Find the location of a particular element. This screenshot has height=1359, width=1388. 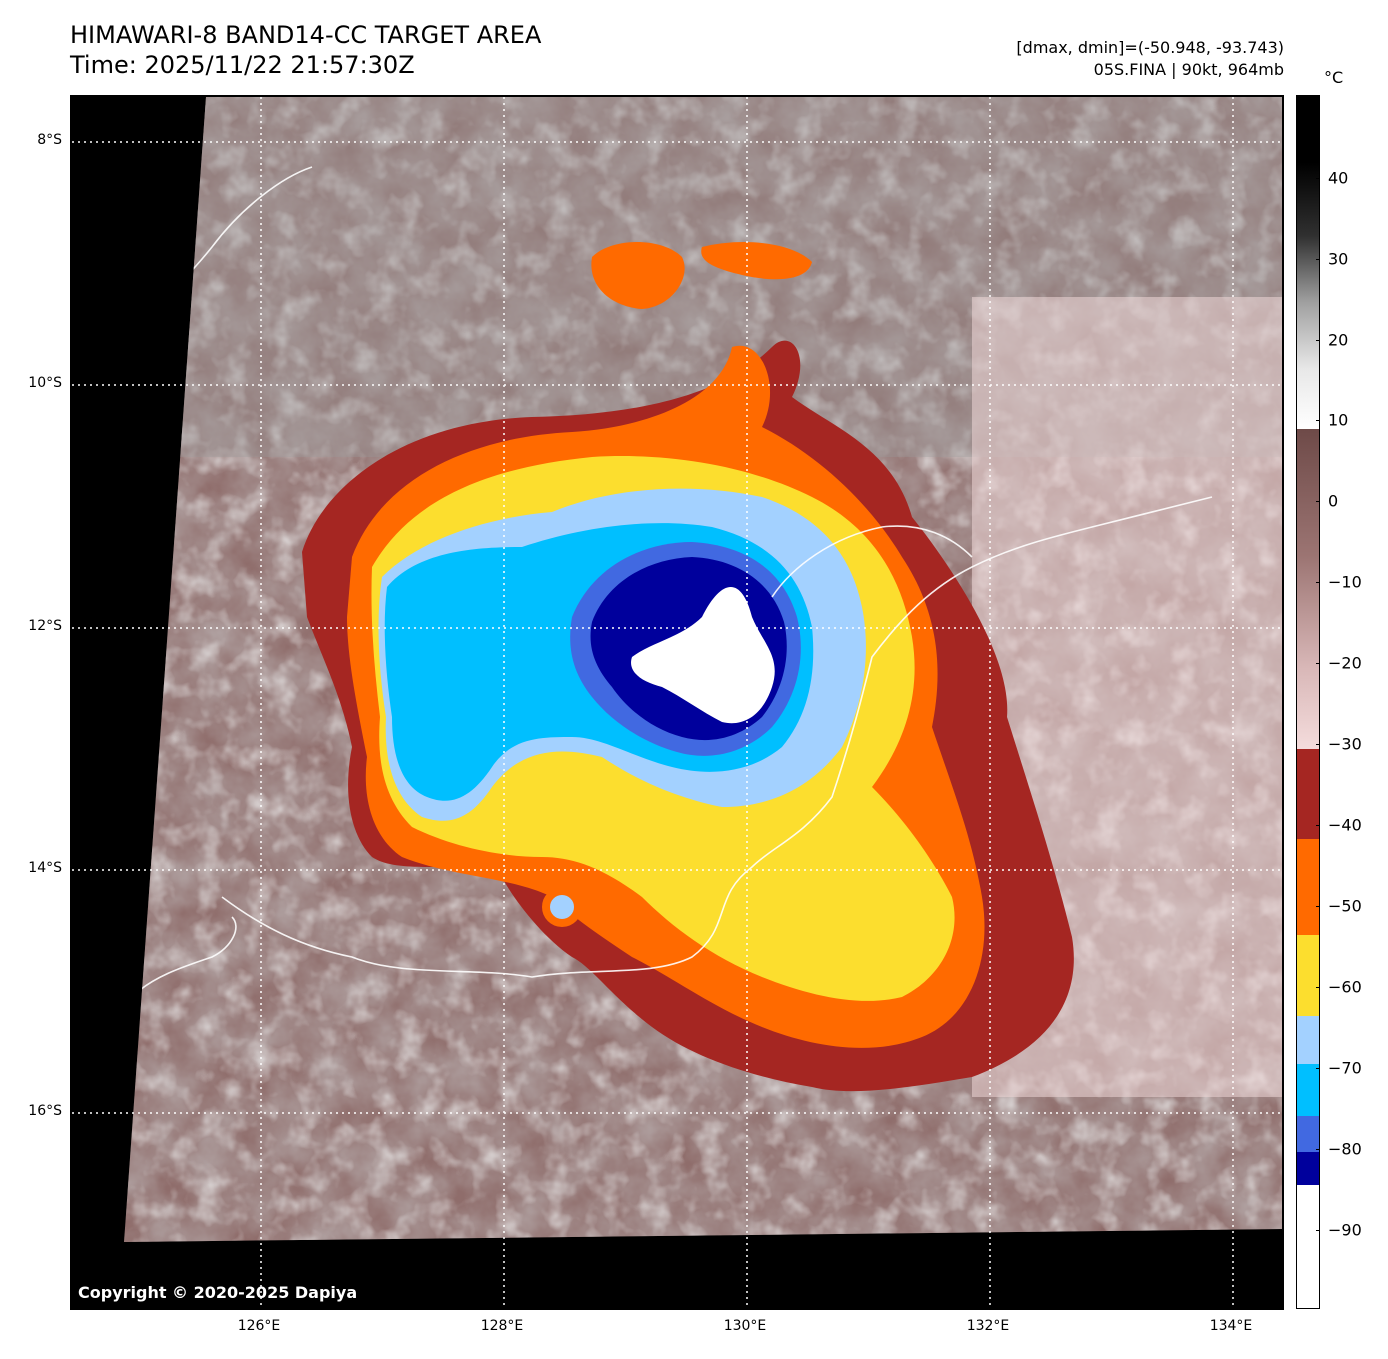

colorbar-band-70-light is located at coordinates (1308, 1040).